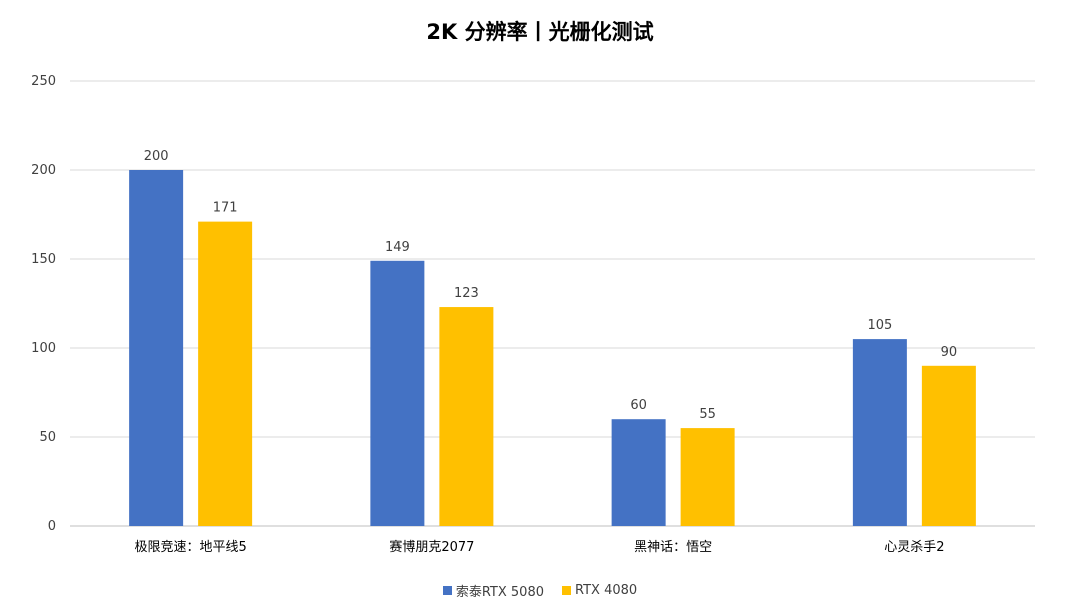  I want to click on x-category-label-2: 赛博朋克2077, so click(431, 547).